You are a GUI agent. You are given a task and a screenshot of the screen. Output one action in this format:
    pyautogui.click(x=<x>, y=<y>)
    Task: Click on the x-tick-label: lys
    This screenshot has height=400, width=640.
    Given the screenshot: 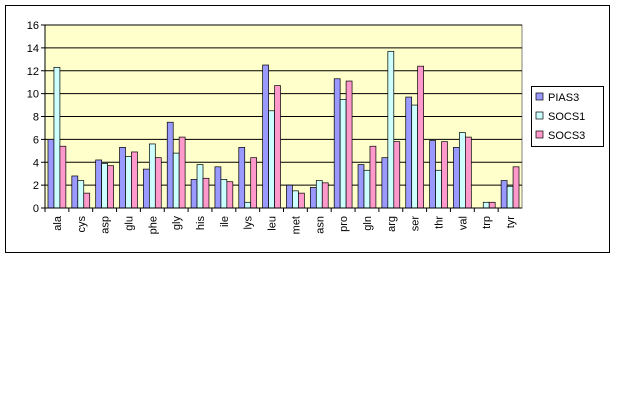 What is the action you would take?
    pyautogui.click(x=249, y=223)
    